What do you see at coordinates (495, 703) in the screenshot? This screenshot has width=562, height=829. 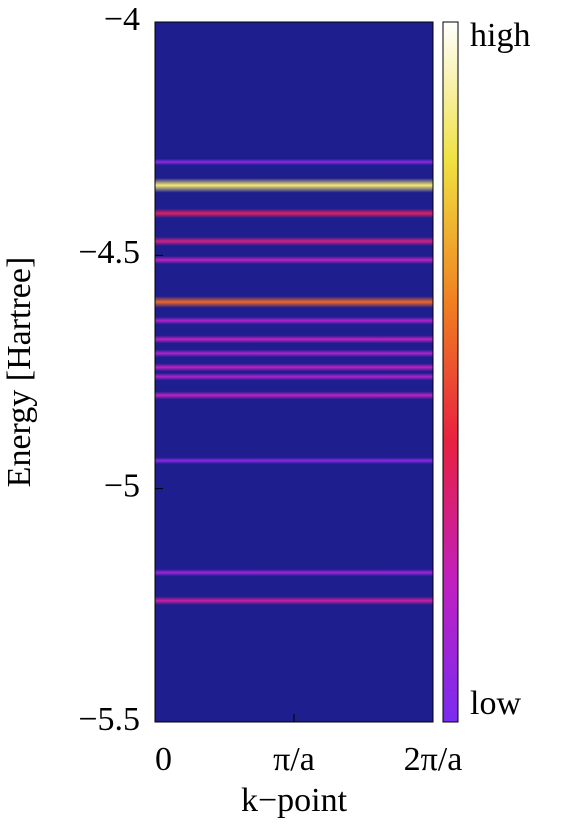 I see `colorbar-low-label: low` at bounding box center [495, 703].